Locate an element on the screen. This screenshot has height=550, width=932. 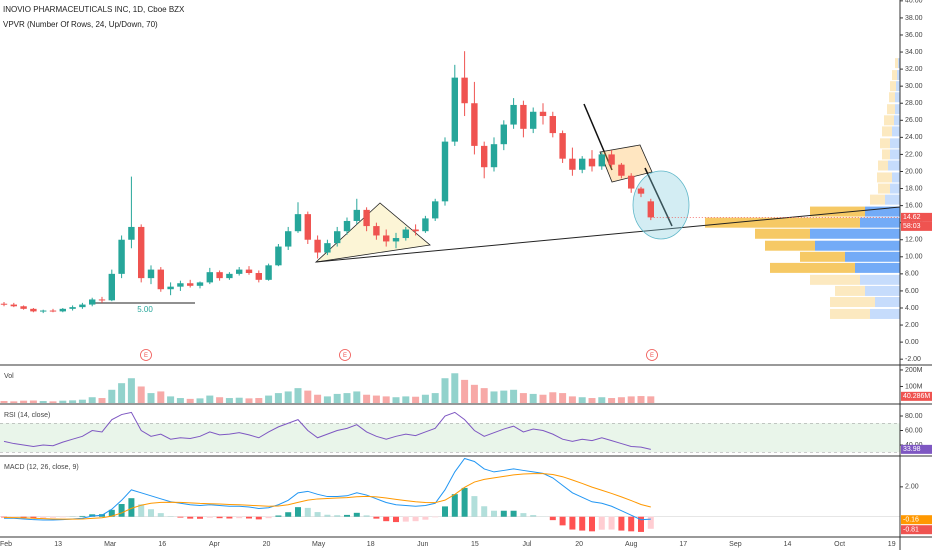
y-tick-label: 2.00 is located at coordinates (912, 487).